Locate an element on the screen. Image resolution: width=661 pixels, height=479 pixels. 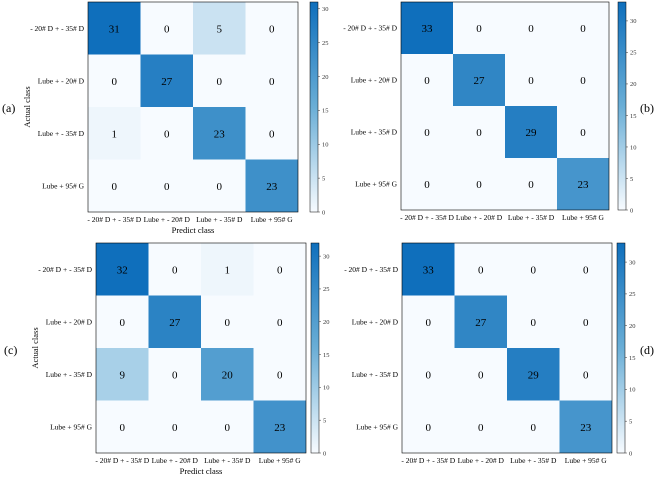
cell-value: 23 is located at coordinates (584, 185).